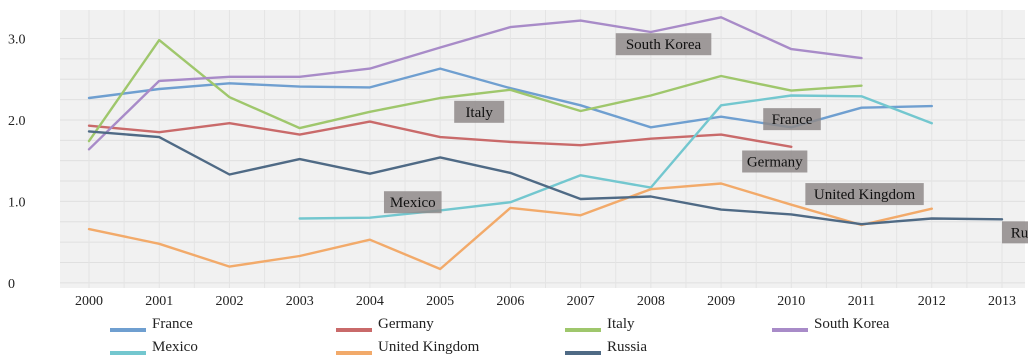 The height and width of the screenshot is (364, 1028). I want to click on x-tick-label: 2006, so click(510, 301).